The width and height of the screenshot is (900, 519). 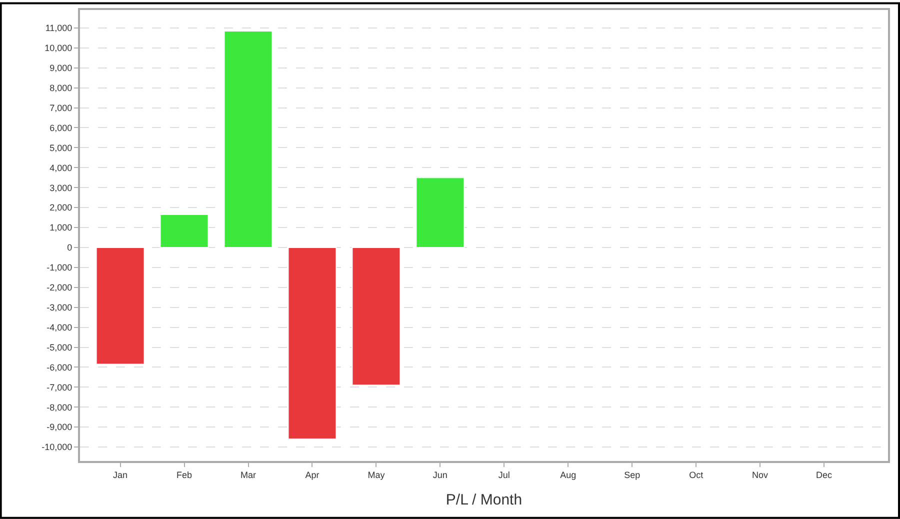 What do you see at coordinates (59, 327) in the screenshot?
I see `y-tick-label: -4,000` at bounding box center [59, 327].